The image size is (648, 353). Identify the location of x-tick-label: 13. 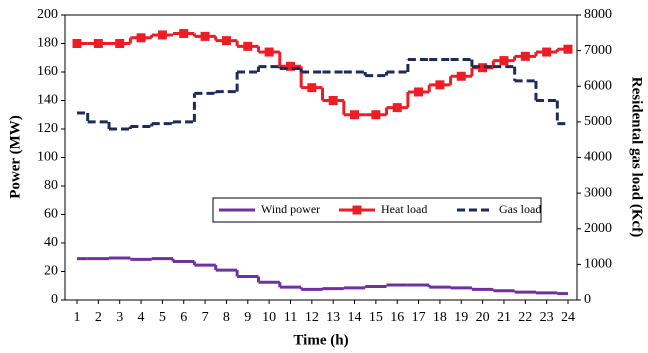
(333, 317).